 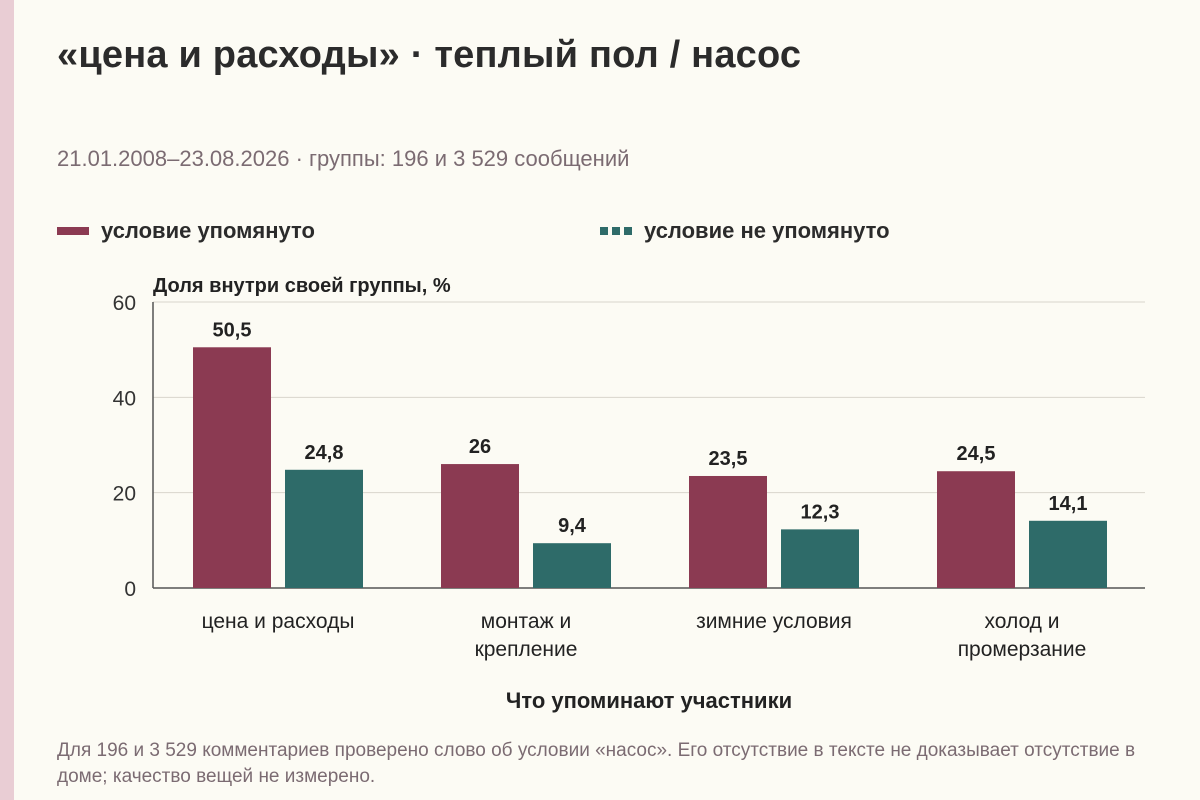 What do you see at coordinates (302, 286) in the screenshot?
I see `y-axis-label: Доля внутри своей группы, %` at bounding box center [302, 286].